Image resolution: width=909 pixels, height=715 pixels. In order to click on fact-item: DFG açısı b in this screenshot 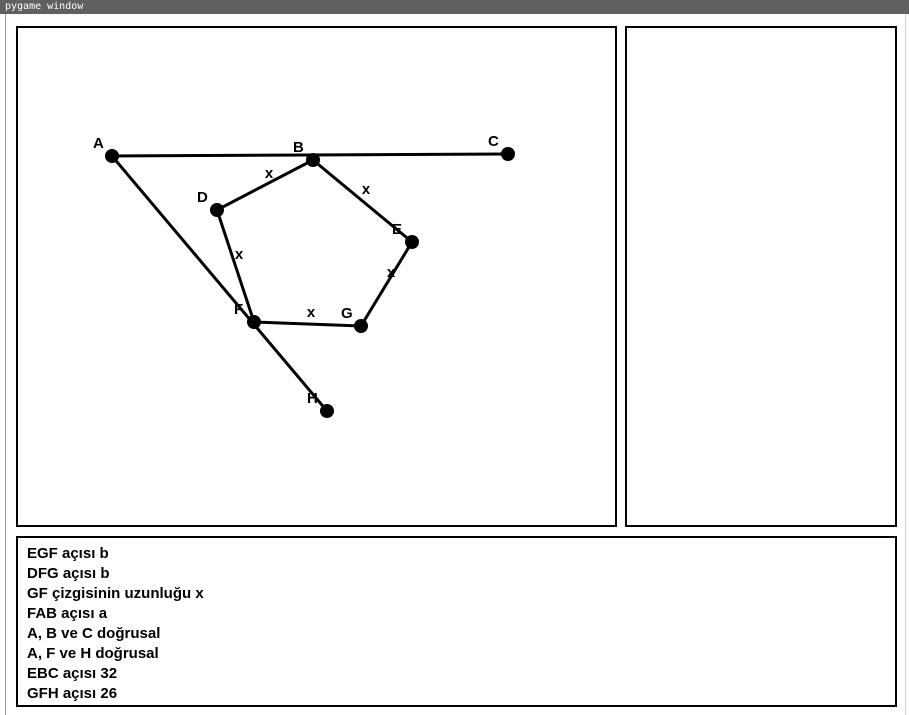, I will do `click(115, 574)`.